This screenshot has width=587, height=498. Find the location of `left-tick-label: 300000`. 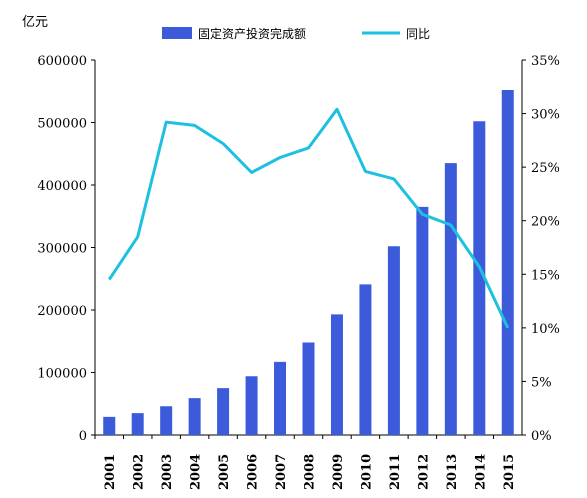

left-tick-label: 300000 is located at coordinates (62, 249).